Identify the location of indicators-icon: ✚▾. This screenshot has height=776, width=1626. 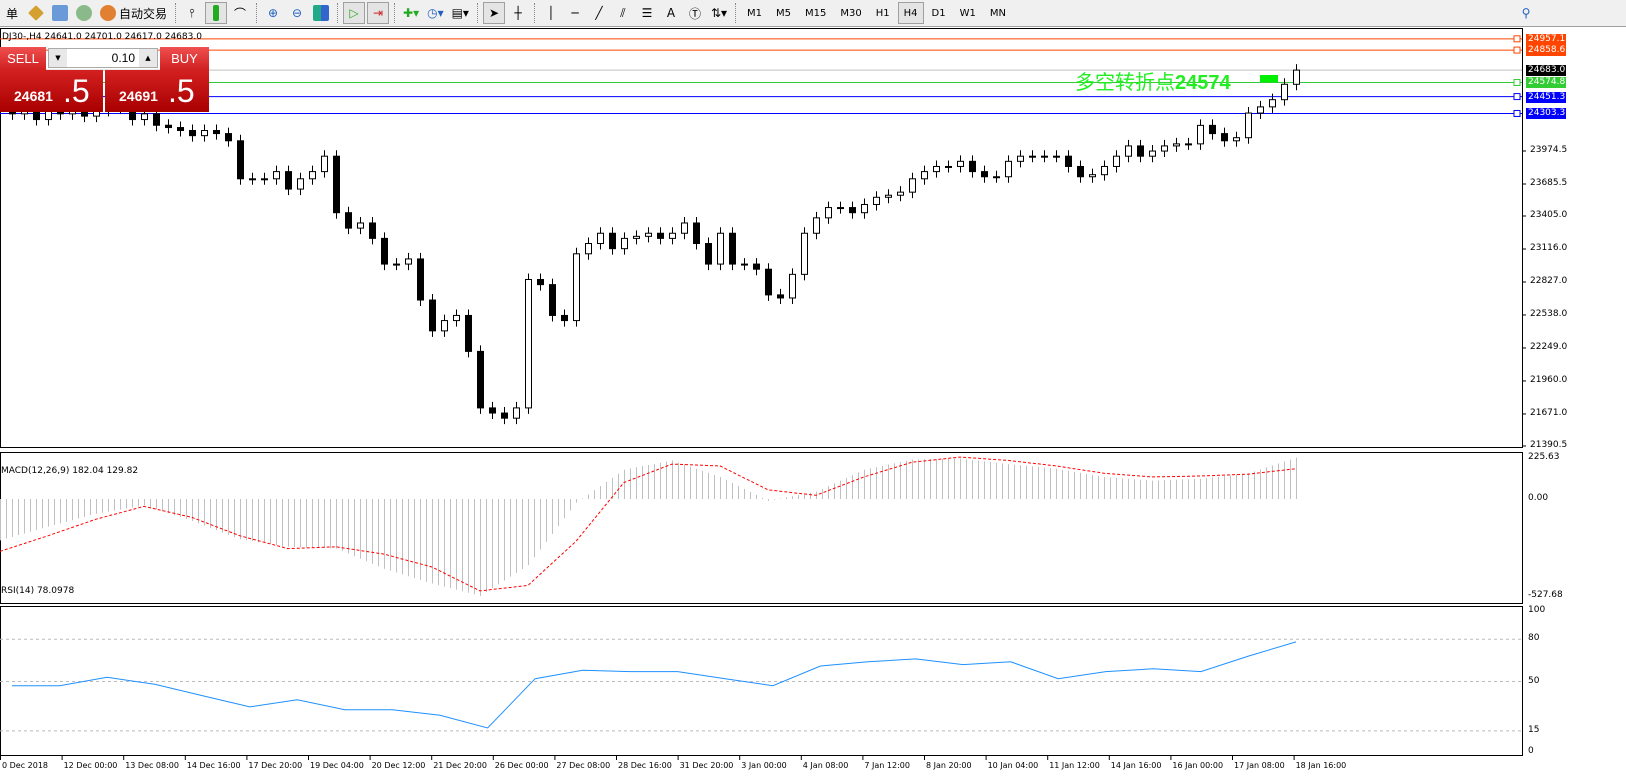
(411, 13).